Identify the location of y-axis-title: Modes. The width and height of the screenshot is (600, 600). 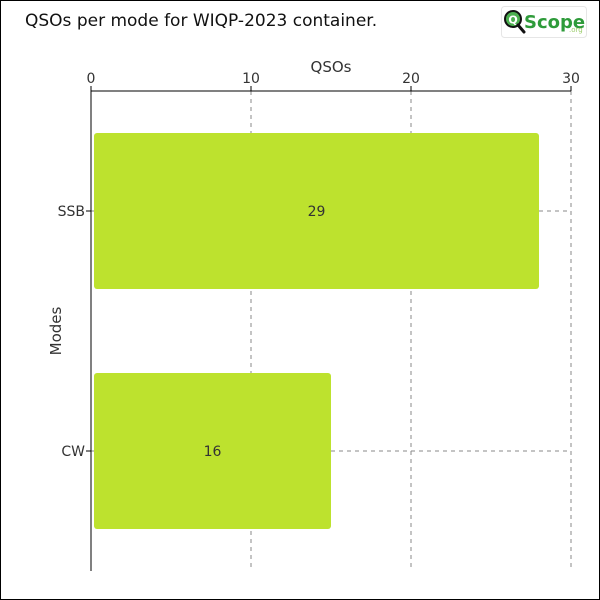
(56, 330).